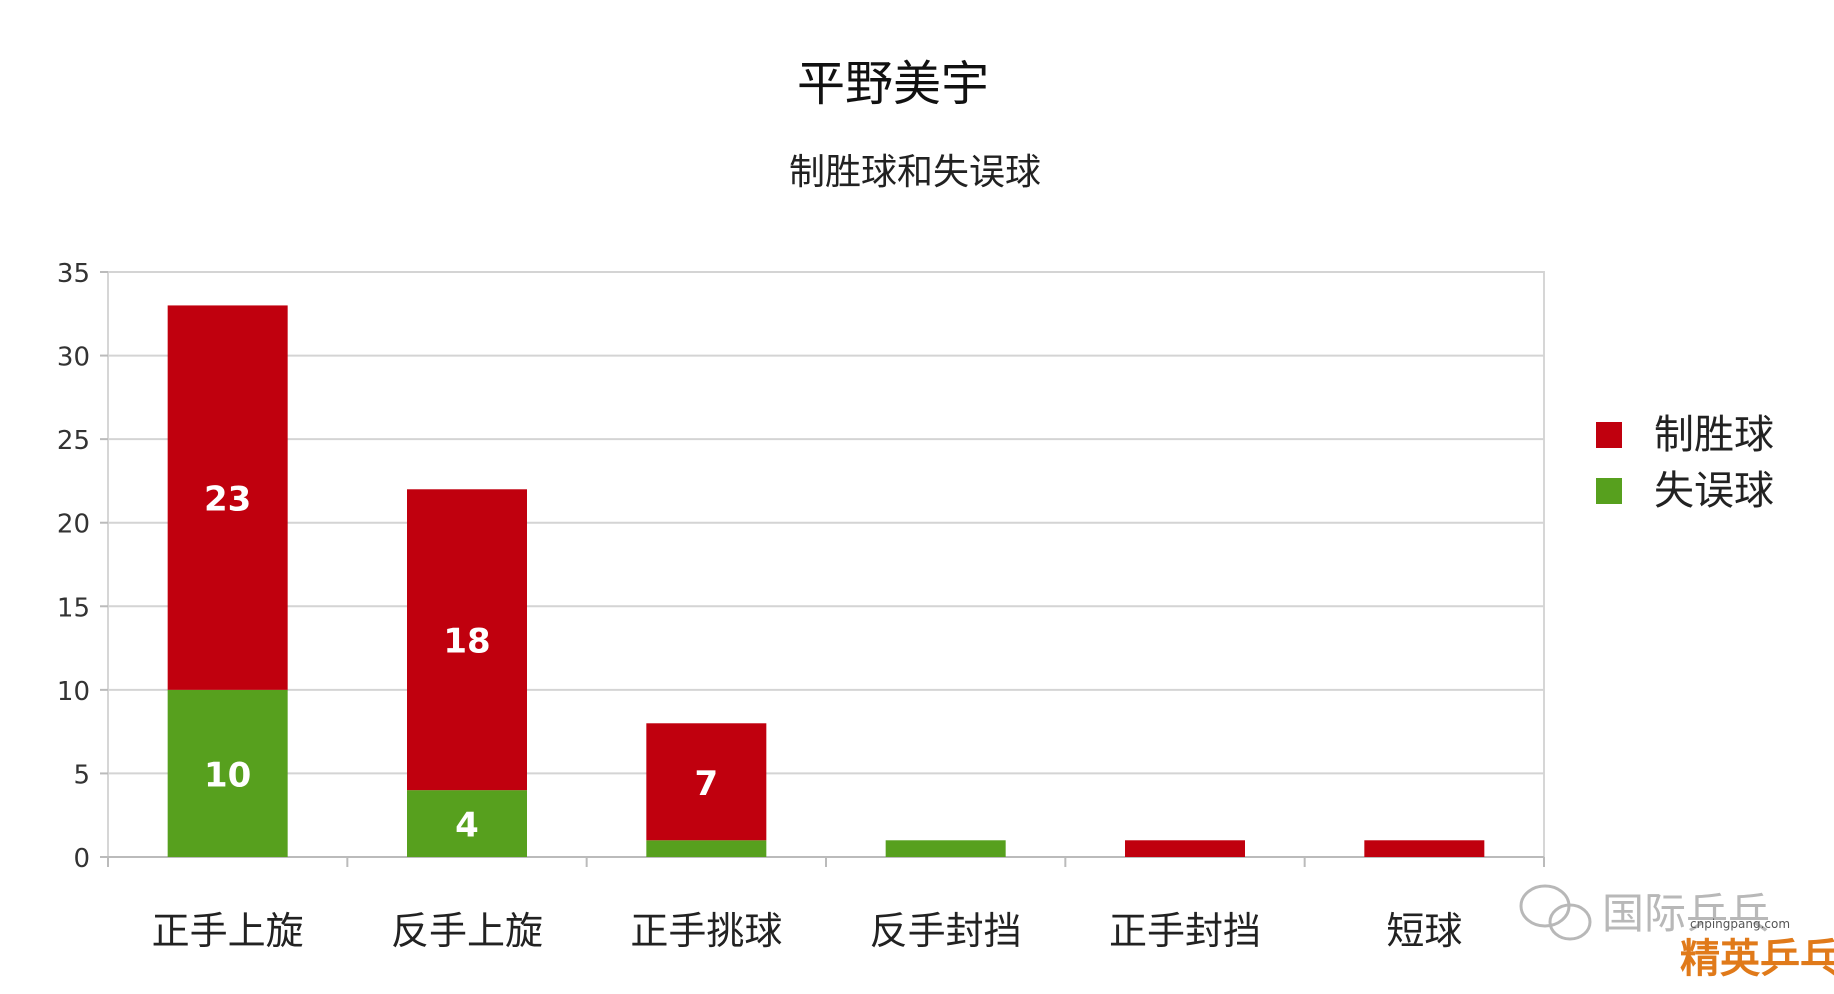 The width and height of the screenshot is (1834, 994). I want to click on watermark: 国际乒乓 cnpingpang.com 精英乒乓网, so click(1676, 933).